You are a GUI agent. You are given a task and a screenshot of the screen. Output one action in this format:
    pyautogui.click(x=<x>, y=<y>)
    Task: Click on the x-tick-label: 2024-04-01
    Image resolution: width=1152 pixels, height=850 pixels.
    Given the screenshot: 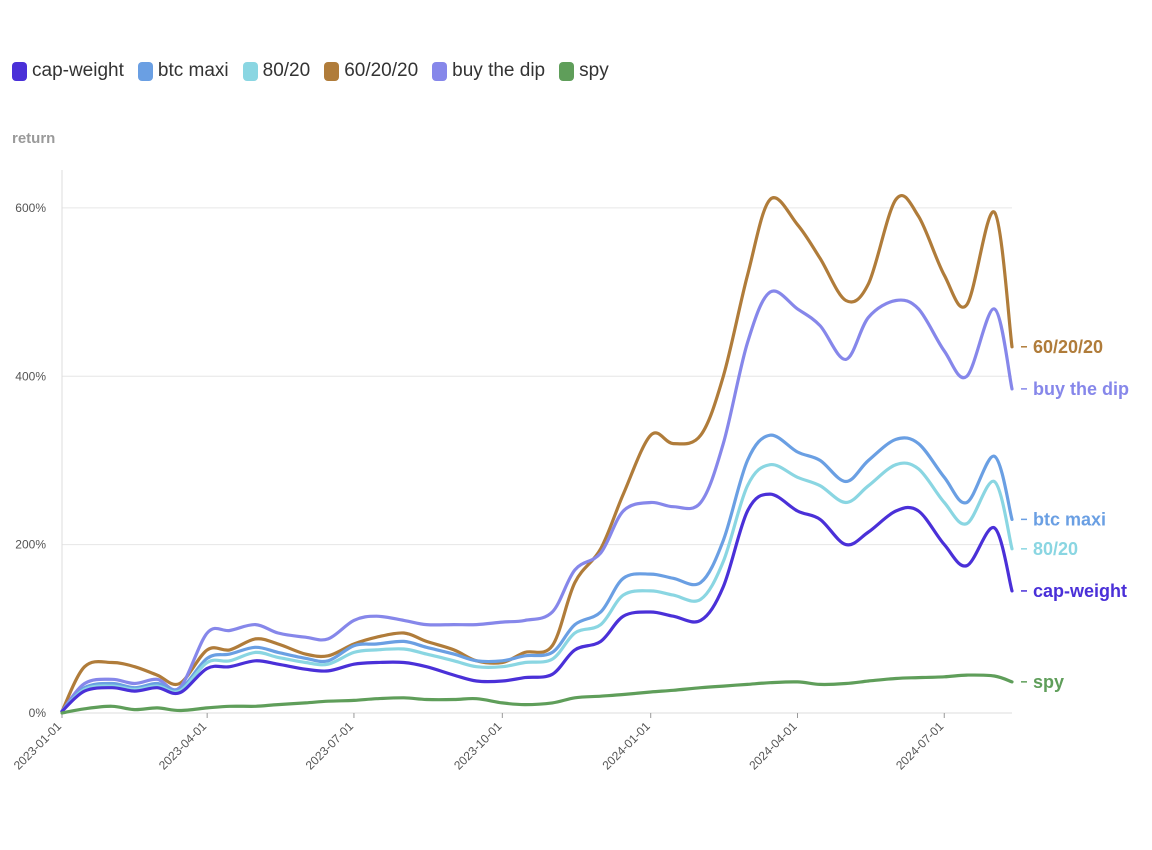 What is the action you would take?
    pyautogui.click(x=773, y=746)
    